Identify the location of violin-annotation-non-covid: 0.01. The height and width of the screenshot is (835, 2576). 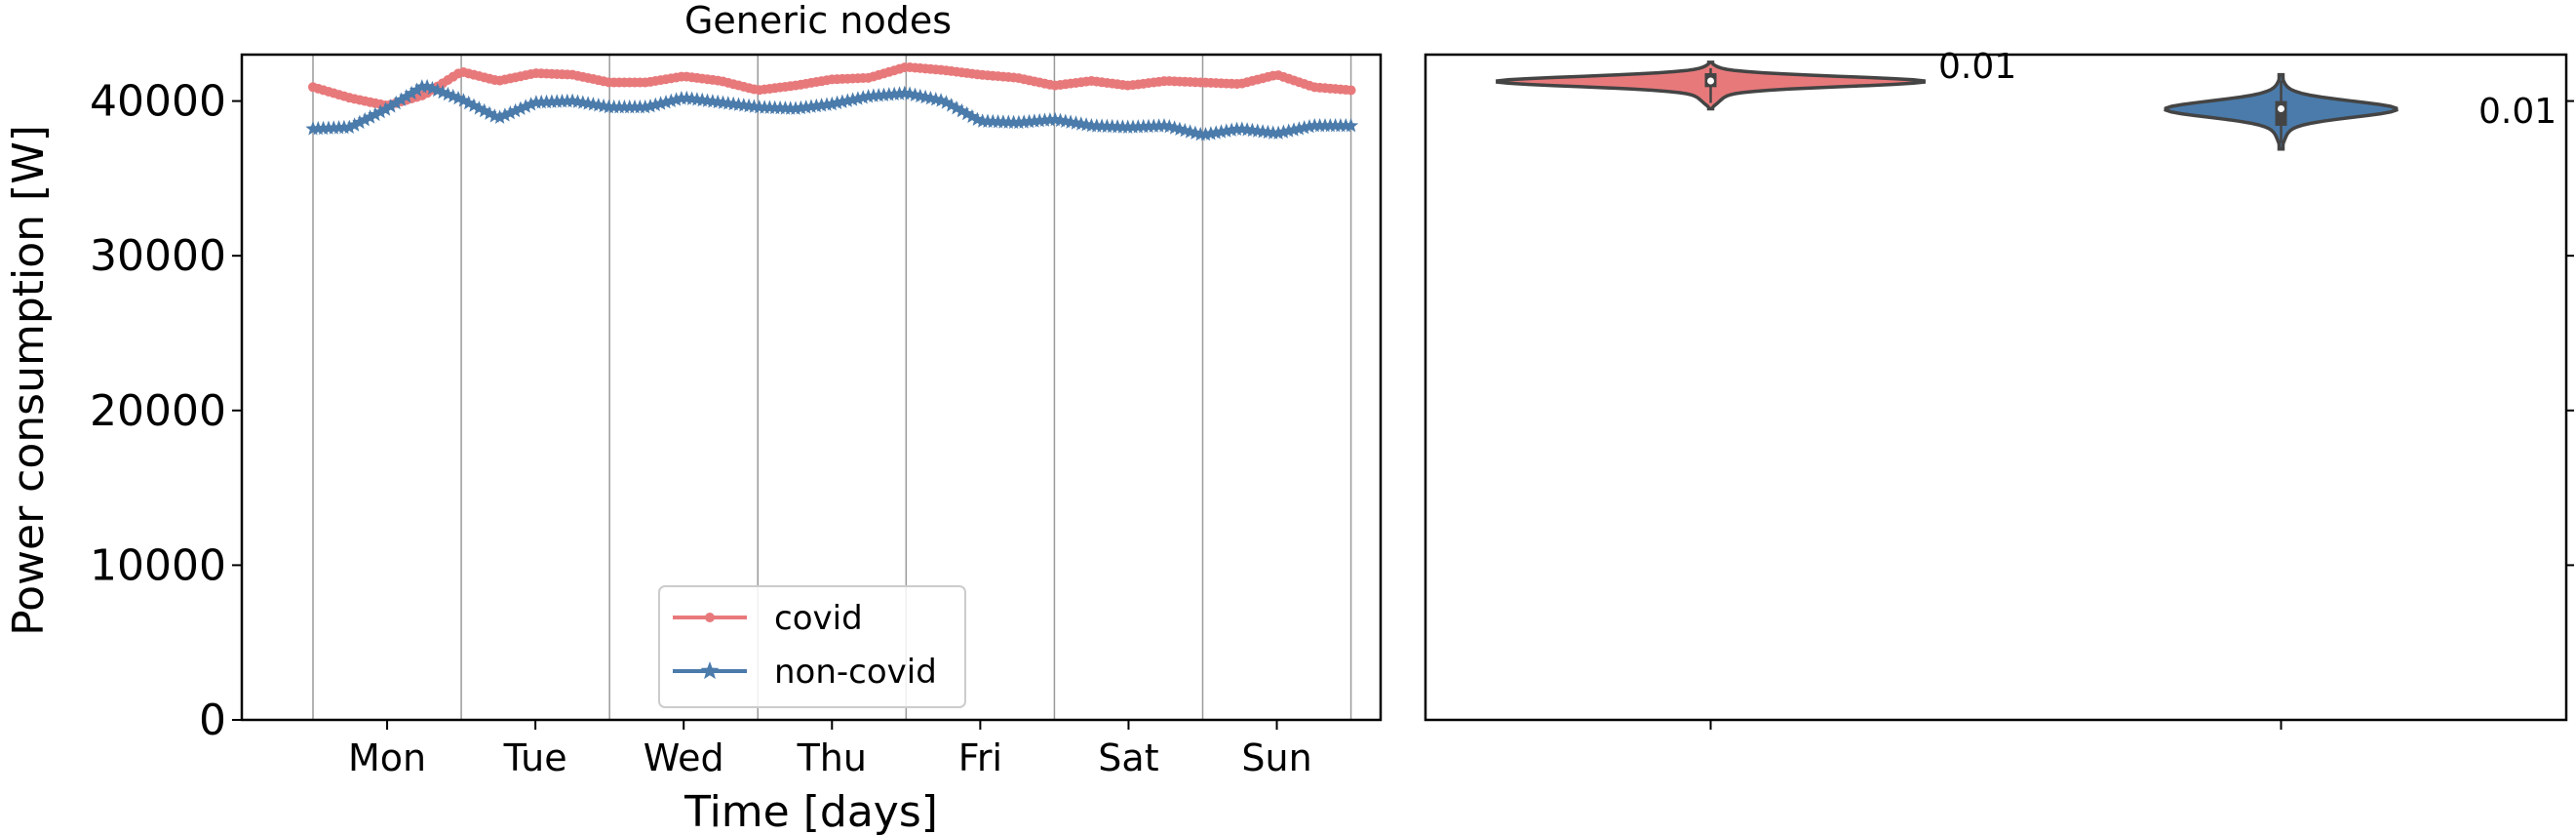
(2517, 112).